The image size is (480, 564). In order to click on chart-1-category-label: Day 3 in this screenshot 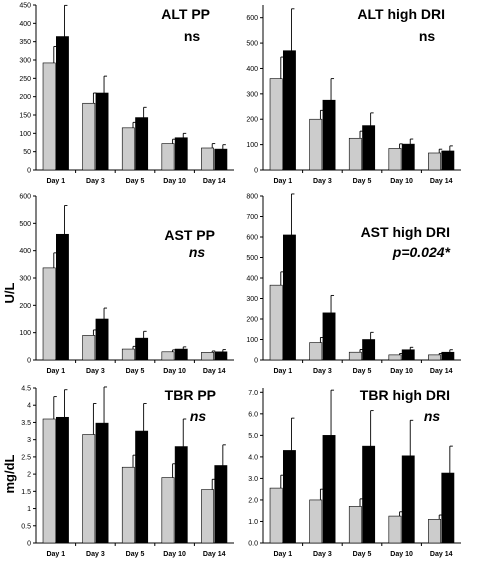, I will do `click(95, 181)`.